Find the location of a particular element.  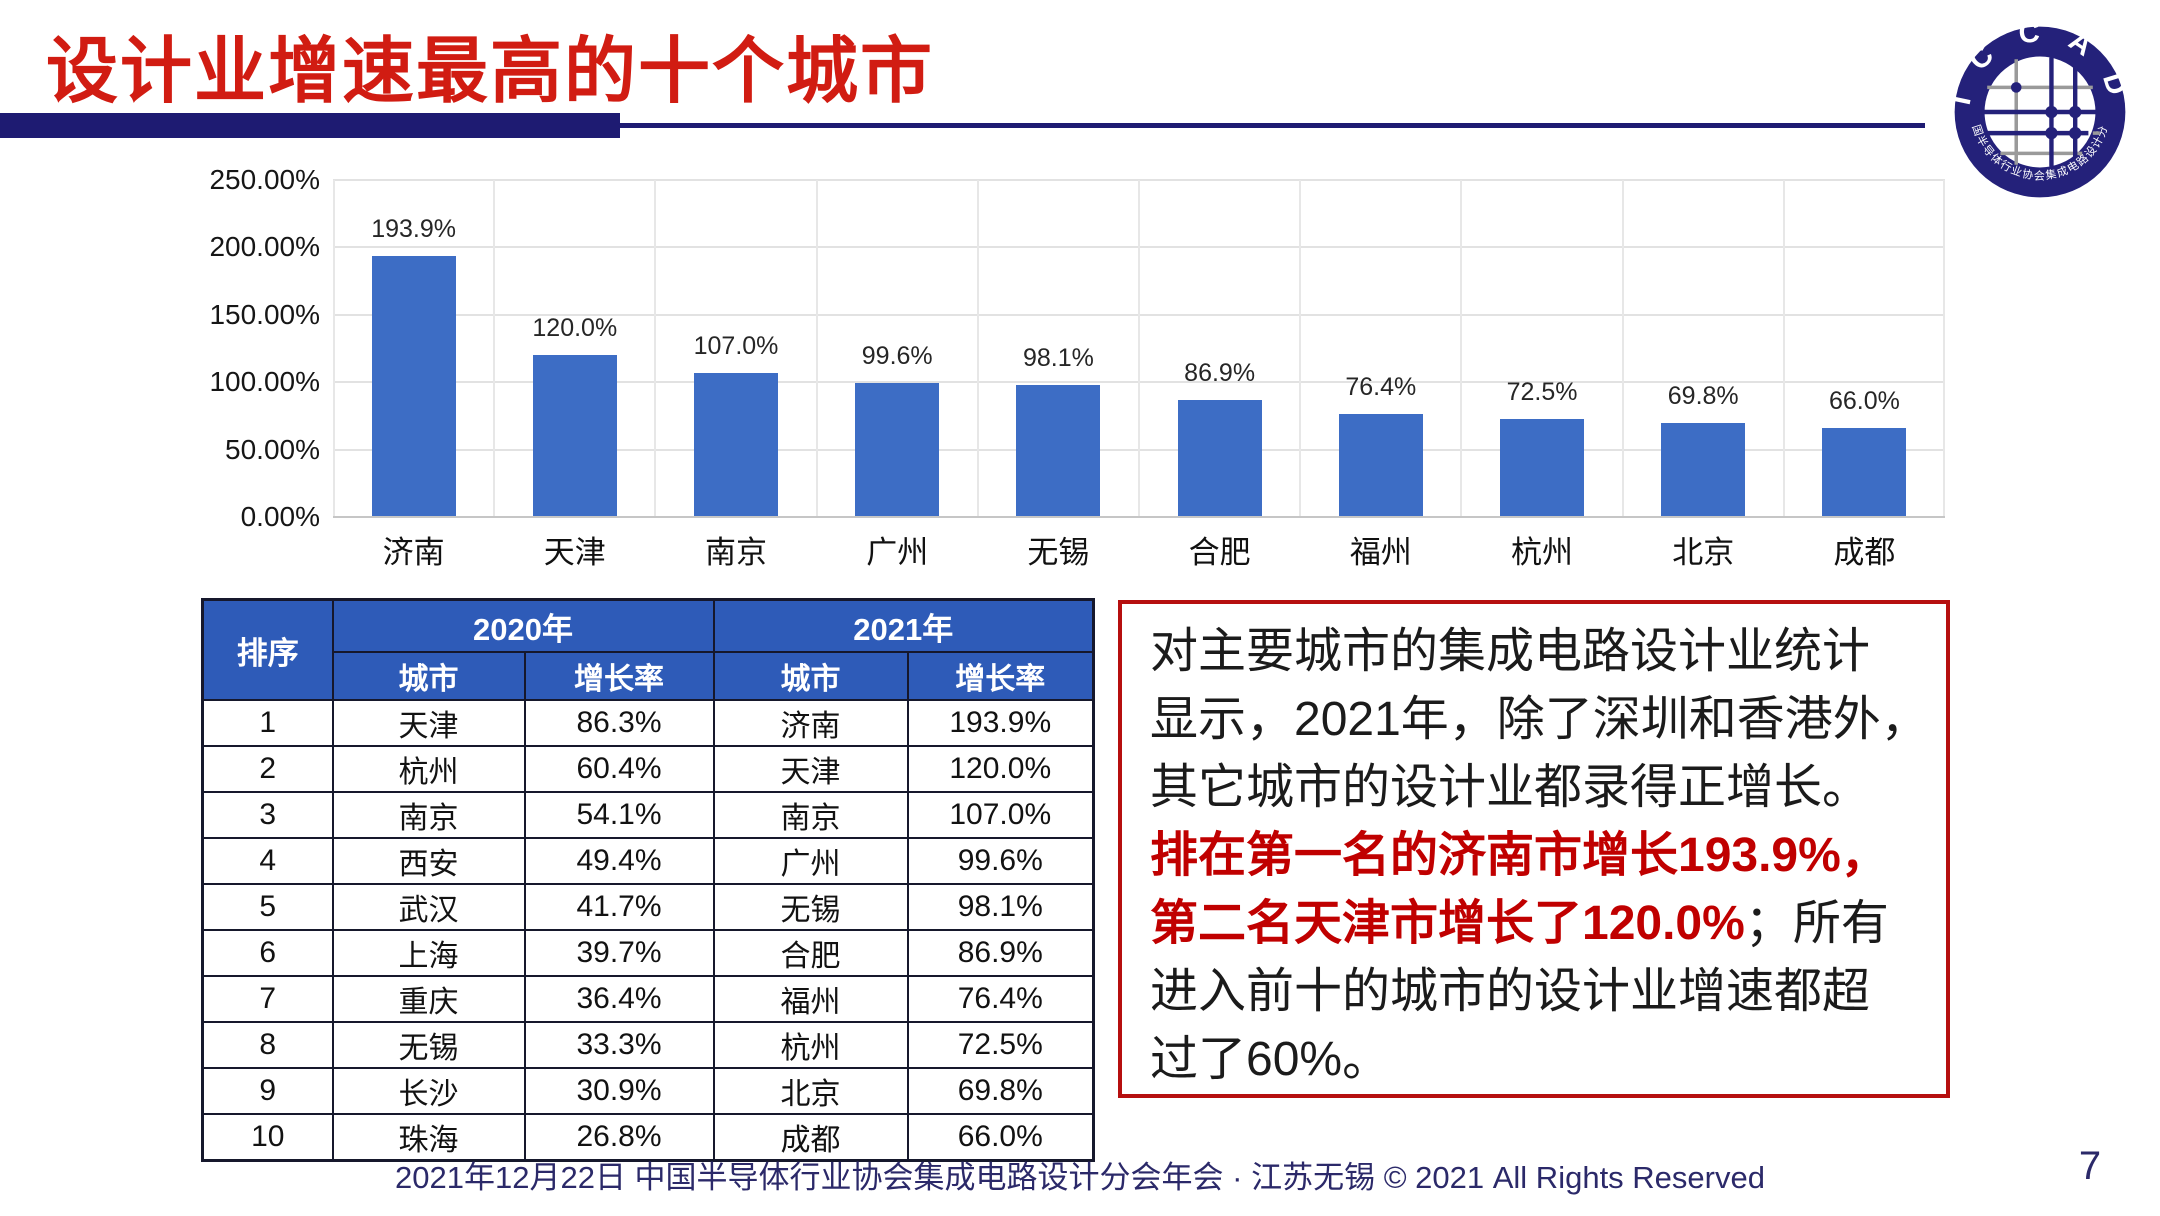

note-text: 过了60%。 is located at coordinates (1270, 1059).